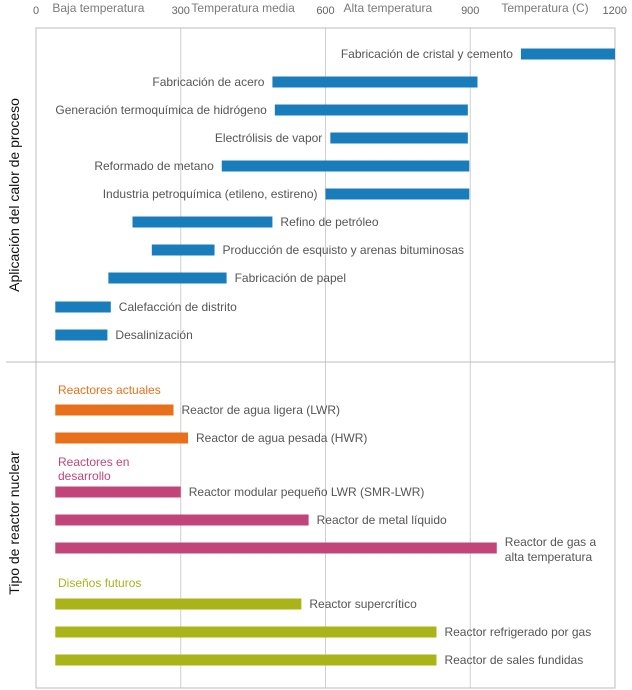 The image size is (632, 690). I want to click on bar-label: Reactor de agua ligera (LWR), so click(261, 410).